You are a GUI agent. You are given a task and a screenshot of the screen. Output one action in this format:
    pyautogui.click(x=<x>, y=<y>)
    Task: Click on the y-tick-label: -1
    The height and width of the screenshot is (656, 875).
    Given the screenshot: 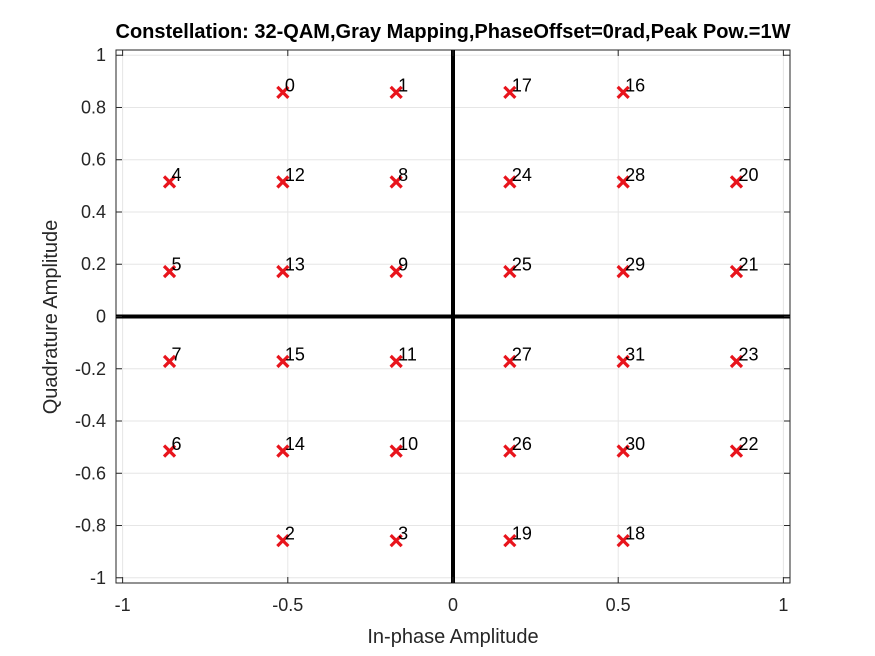 What is the action you would take?
    pyautogui.click(x=98, y=578)
    